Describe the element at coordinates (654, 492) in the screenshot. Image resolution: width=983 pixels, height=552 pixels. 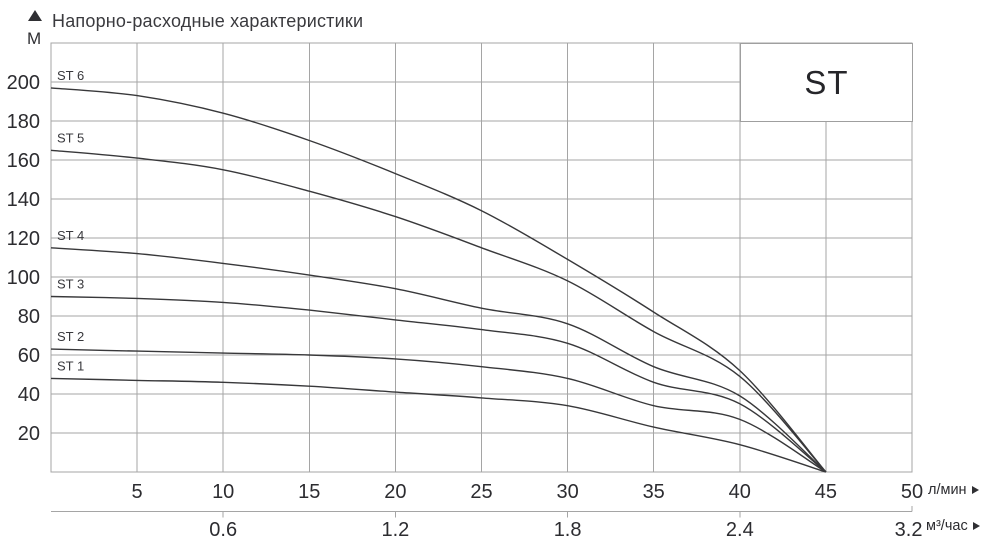
I see `x-tick-label: 35` at that location.